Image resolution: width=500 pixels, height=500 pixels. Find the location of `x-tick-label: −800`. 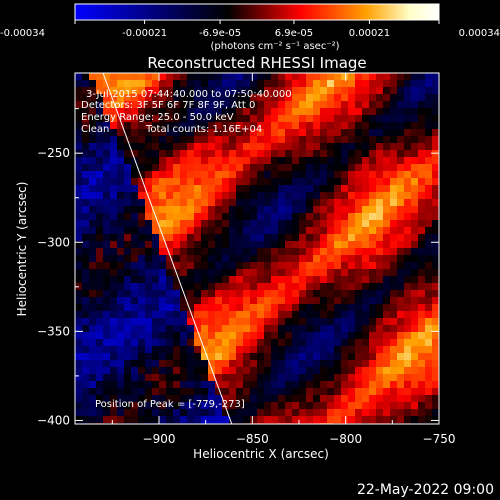

x-tick-label: −800 is located at coordinates (345, 439).